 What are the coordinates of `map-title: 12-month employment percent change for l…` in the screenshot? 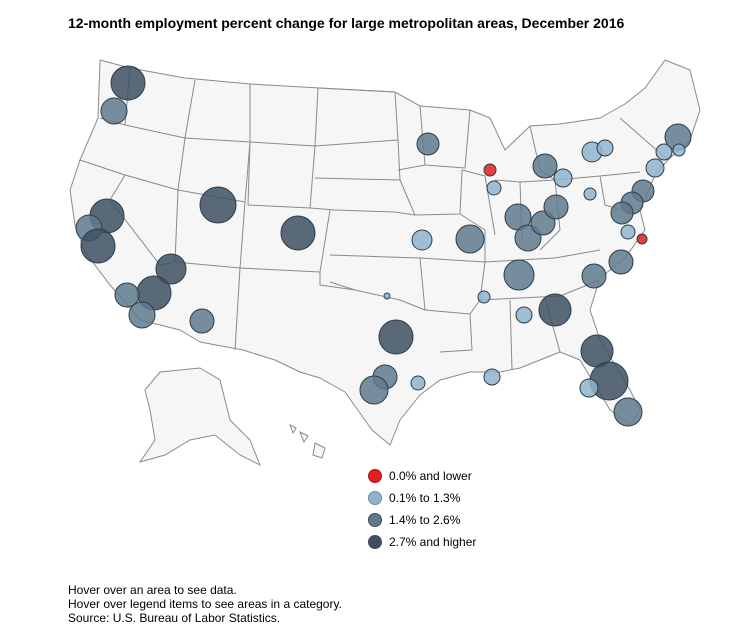 It's located at (346, 23).